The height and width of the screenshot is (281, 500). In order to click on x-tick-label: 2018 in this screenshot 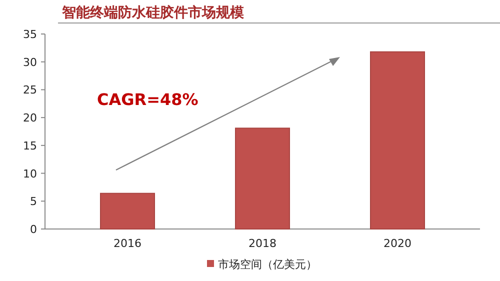, I will do `click(262, 243)`.